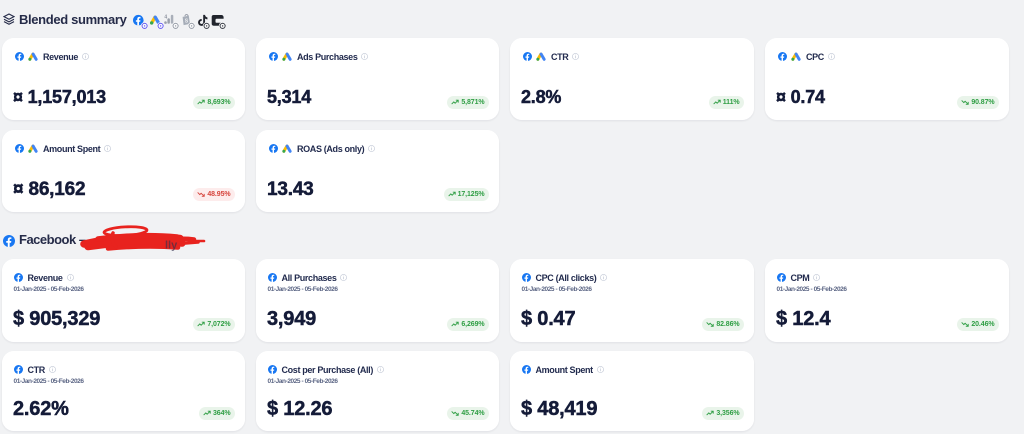  I want to click on svg-text: S, so click(186, 21).